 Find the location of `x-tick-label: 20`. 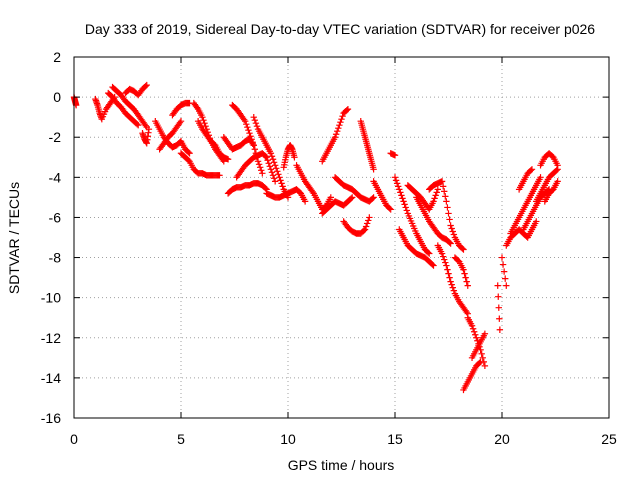

x-tick-label: 20 is located at coordinates (502, 439).